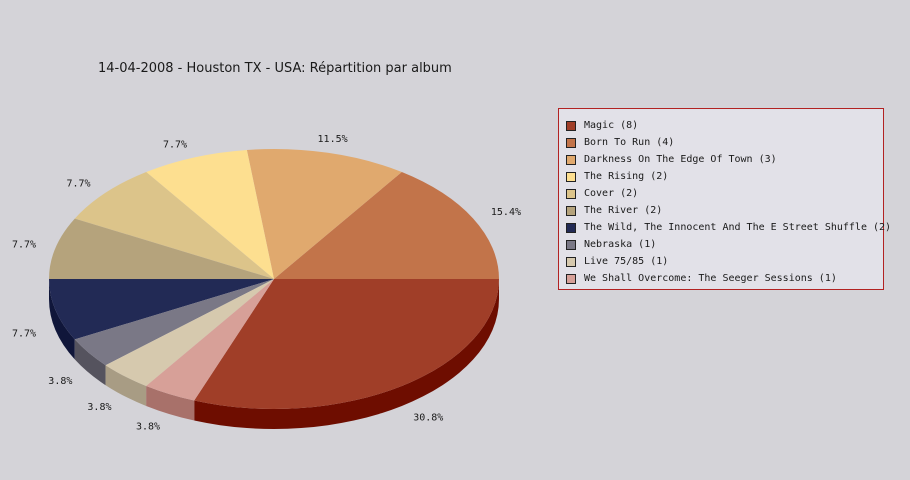 This screenshot has height=480, width=910. Describe the element at coordinates (626, 261) in the screenshot. I see `legend-label: Live 75/85 (1)` at that location.